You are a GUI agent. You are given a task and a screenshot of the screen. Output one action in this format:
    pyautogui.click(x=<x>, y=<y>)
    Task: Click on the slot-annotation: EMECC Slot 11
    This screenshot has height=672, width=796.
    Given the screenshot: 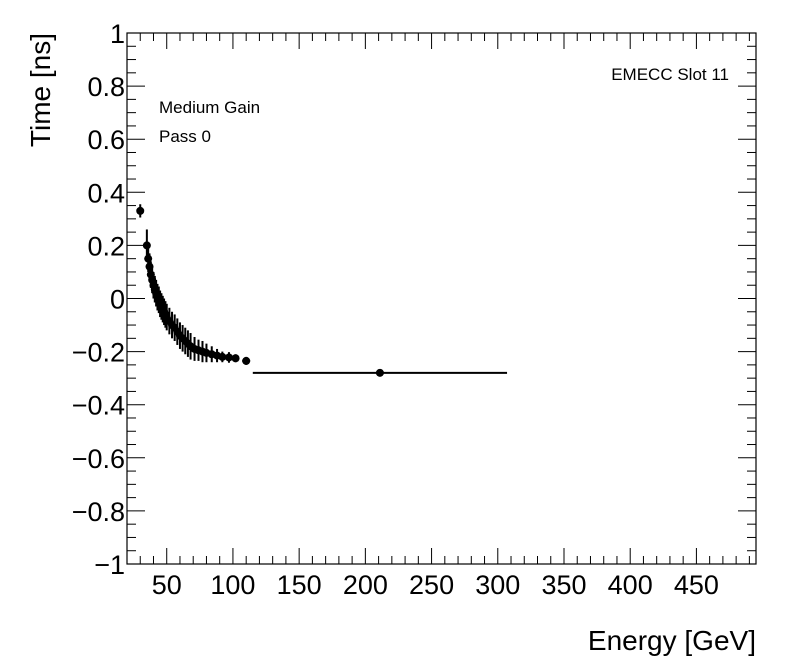 What is the action you would take?
    pyautogui.click(x=670, y=74)
    